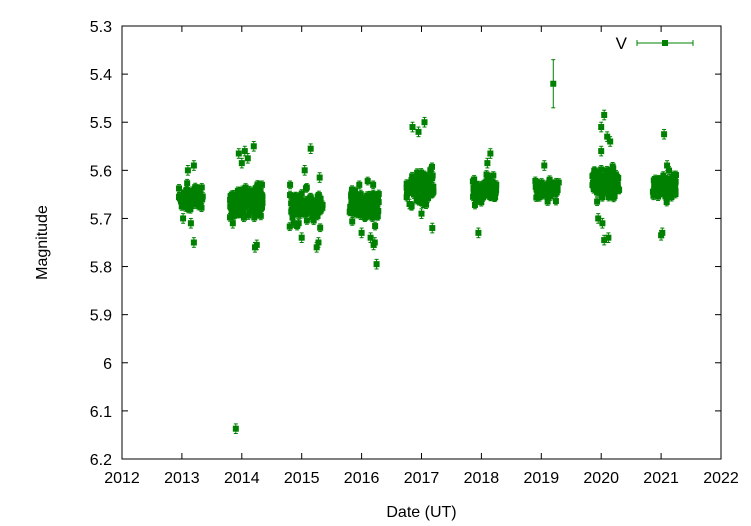 The image size is (751, 526). Describe the element at coordinates (302, 478) in the screenshot. I see `x-tick-label: 2015` at that location.